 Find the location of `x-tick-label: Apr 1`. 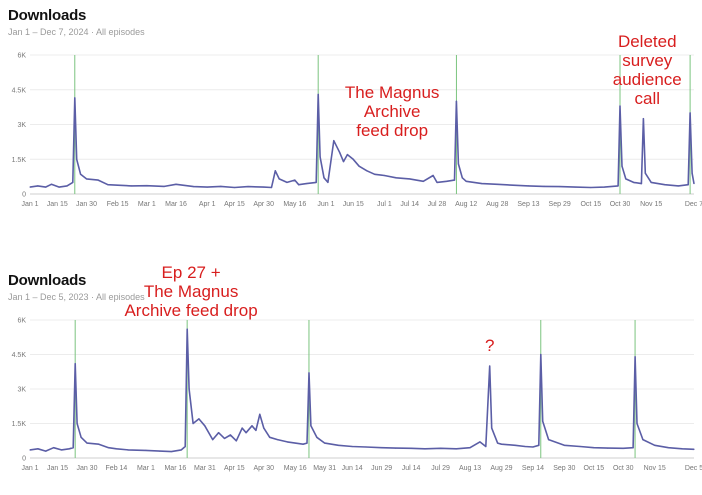

x-tick-label: Apr 1 is located at coordinates (207, 204).